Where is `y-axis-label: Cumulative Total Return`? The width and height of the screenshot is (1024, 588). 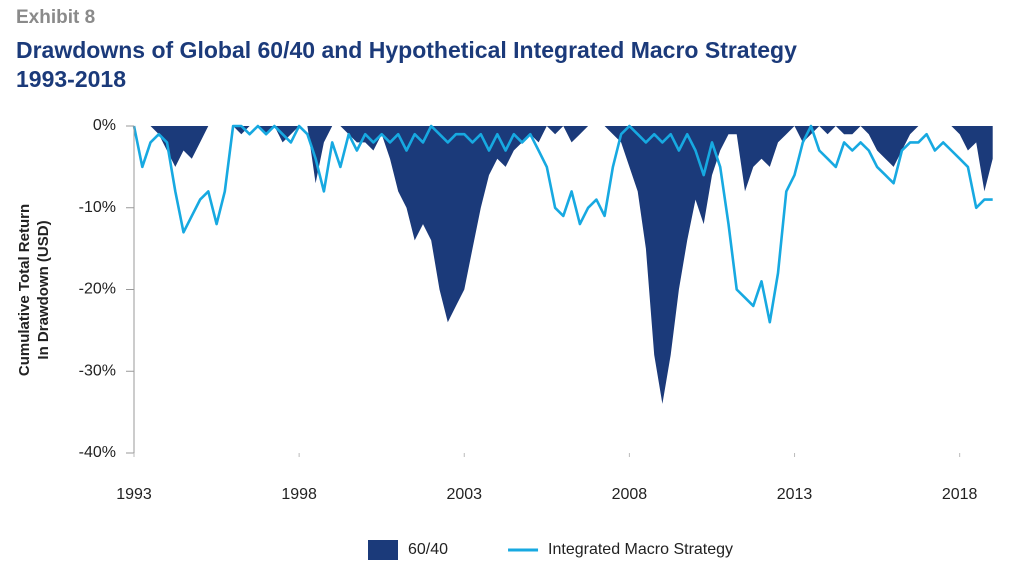 y-axis-label: Cumulative Total Return is located at coordinates (24, 290).